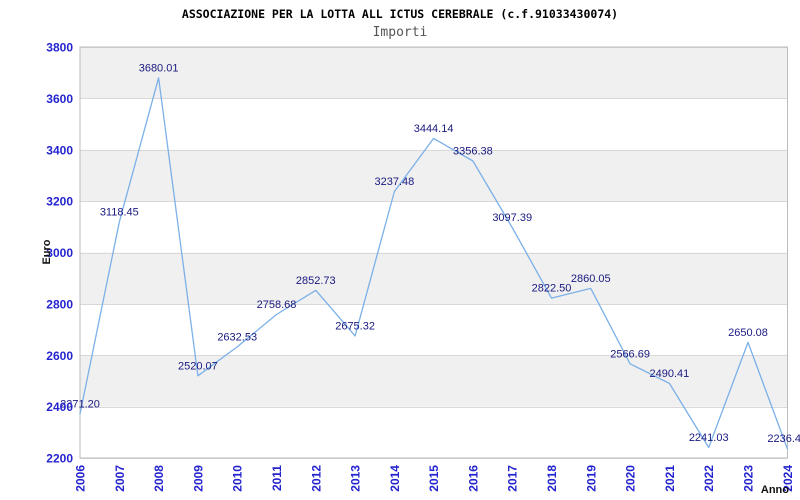 The height and width of the screenshot is (500, 800). What do you see at coordinates (400, 32) in the screenshot?
I see `chart-subtitle: Importi` at bounding box center [400, 32].